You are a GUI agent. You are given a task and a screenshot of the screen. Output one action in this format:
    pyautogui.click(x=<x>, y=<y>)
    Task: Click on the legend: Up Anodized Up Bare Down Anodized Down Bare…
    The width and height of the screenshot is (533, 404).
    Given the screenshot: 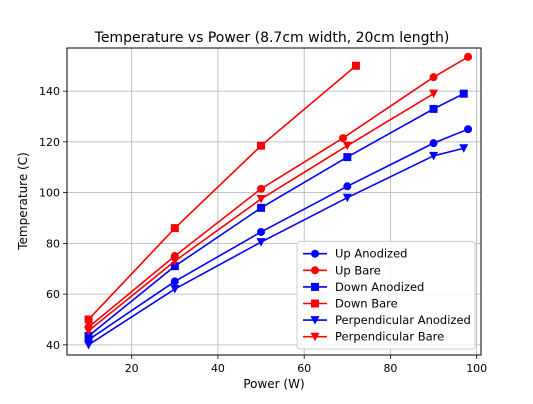 What is the action you would take?
    pyautogui.click(x=386, y=295)
    